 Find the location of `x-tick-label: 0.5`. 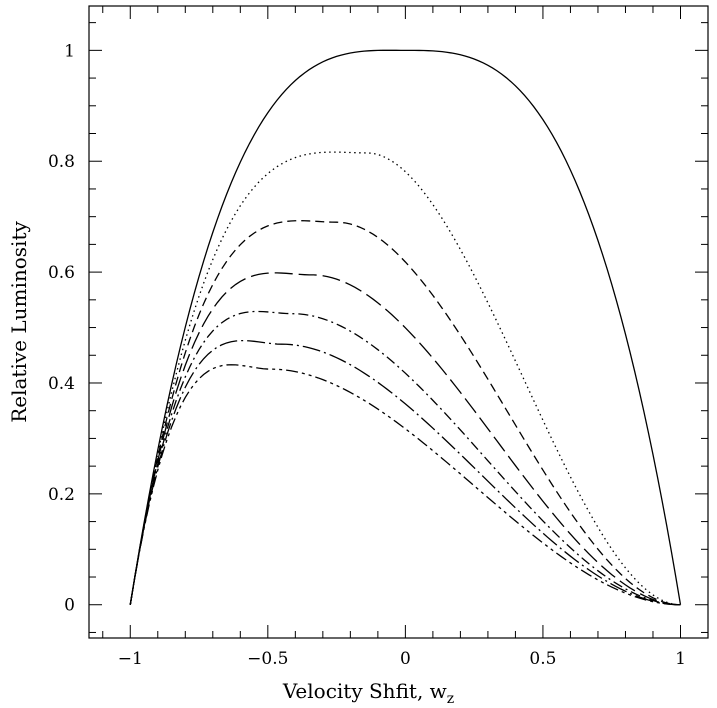

x-tick-label: 0.5 is located at coordinates (542, 659).